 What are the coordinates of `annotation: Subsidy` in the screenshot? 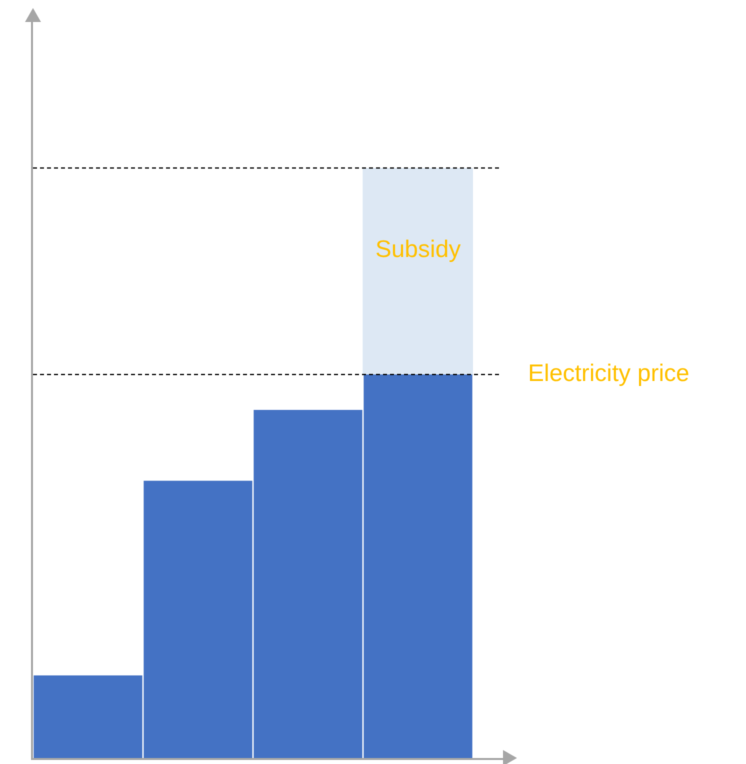 It's located at (418, 250).